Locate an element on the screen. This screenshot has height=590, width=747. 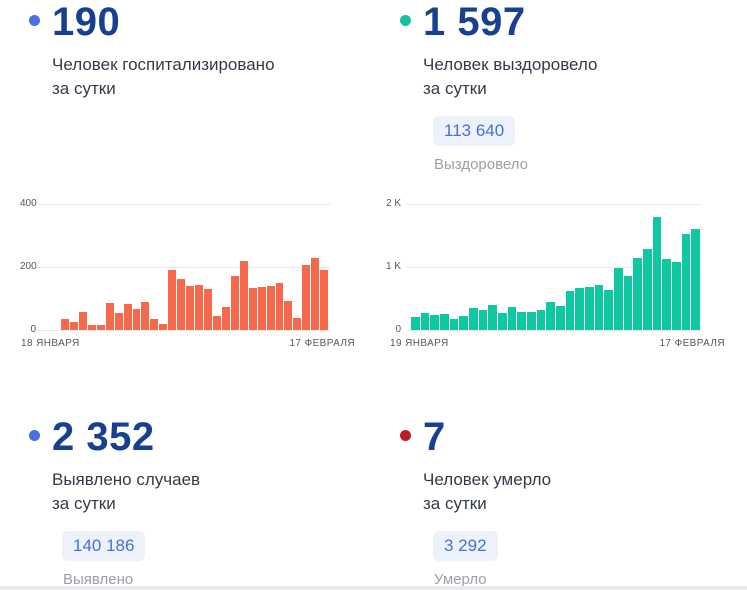
recovered-chart: 2 K 1 K 0 19 ЯНВАРЯ 17 ФЕВРАЛЯ is located at coordinates (557, 277).